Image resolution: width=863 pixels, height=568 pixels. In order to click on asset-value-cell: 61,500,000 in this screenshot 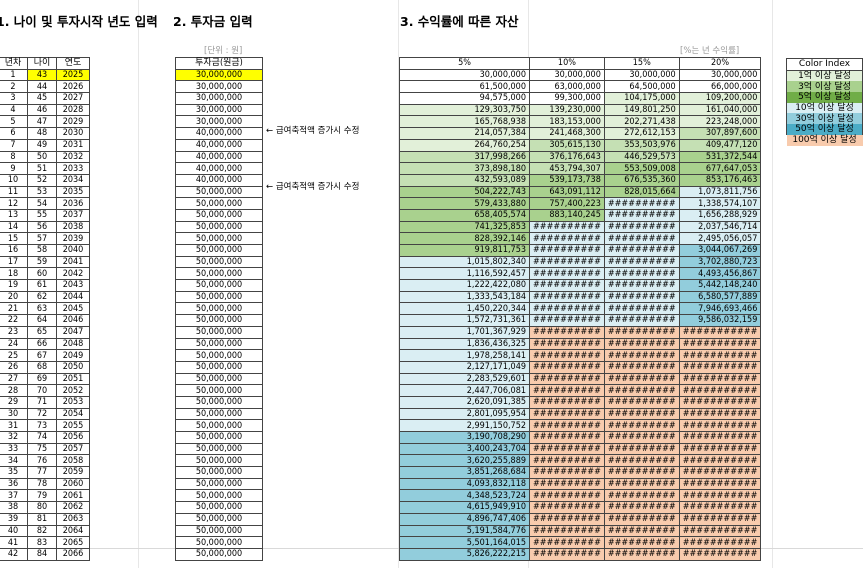, I will do `click(464, 87)`.